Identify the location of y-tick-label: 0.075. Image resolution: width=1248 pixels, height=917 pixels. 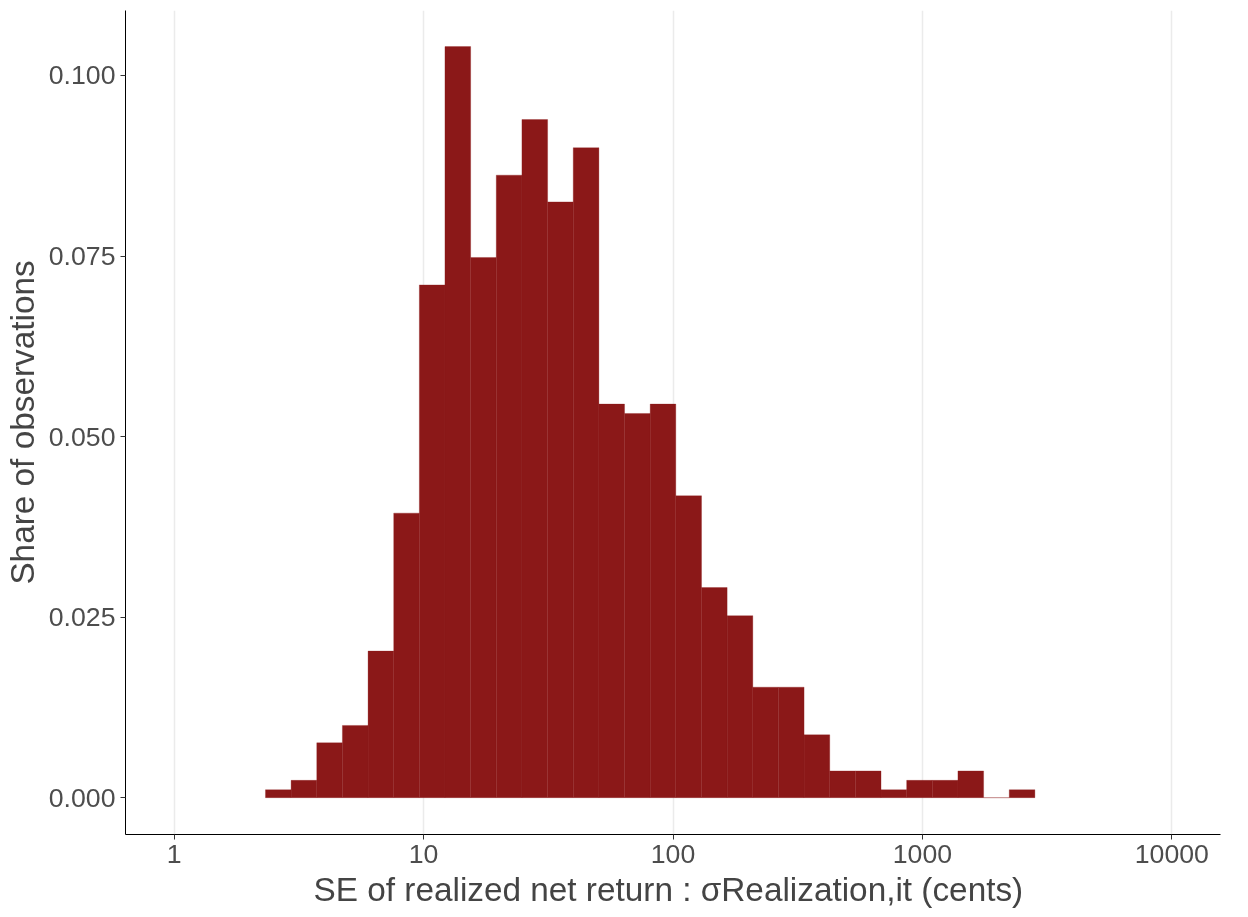
(82, 256).